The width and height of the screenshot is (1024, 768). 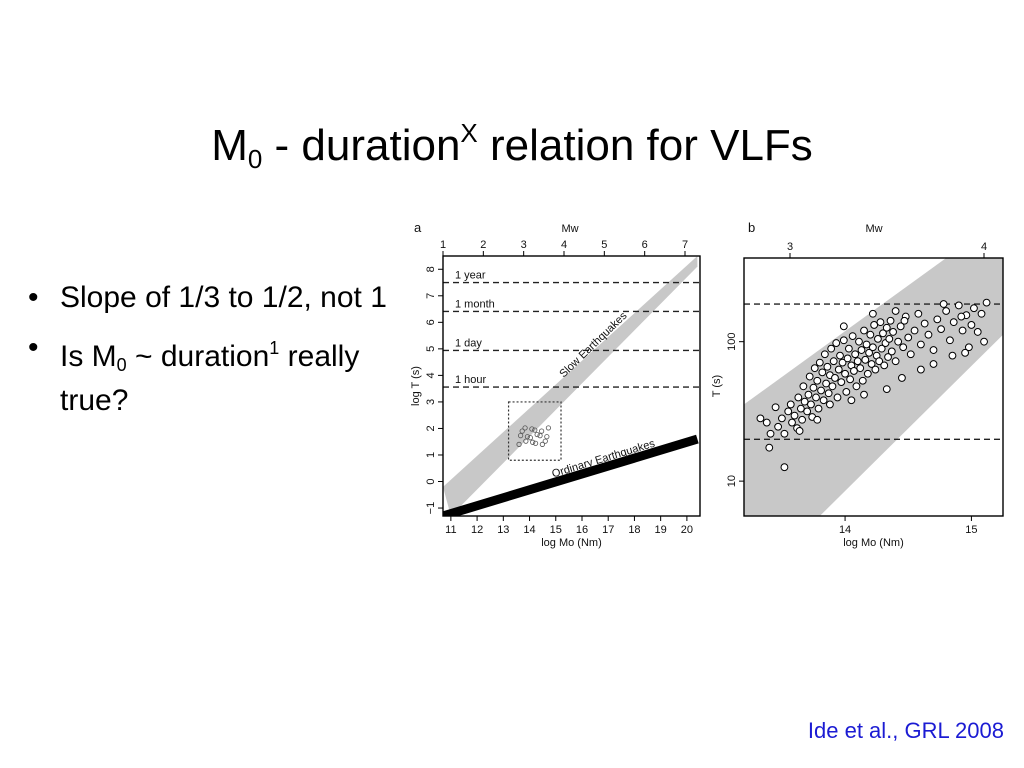 I want to click on y-tick-label: 10, so click(x=732, y=481).